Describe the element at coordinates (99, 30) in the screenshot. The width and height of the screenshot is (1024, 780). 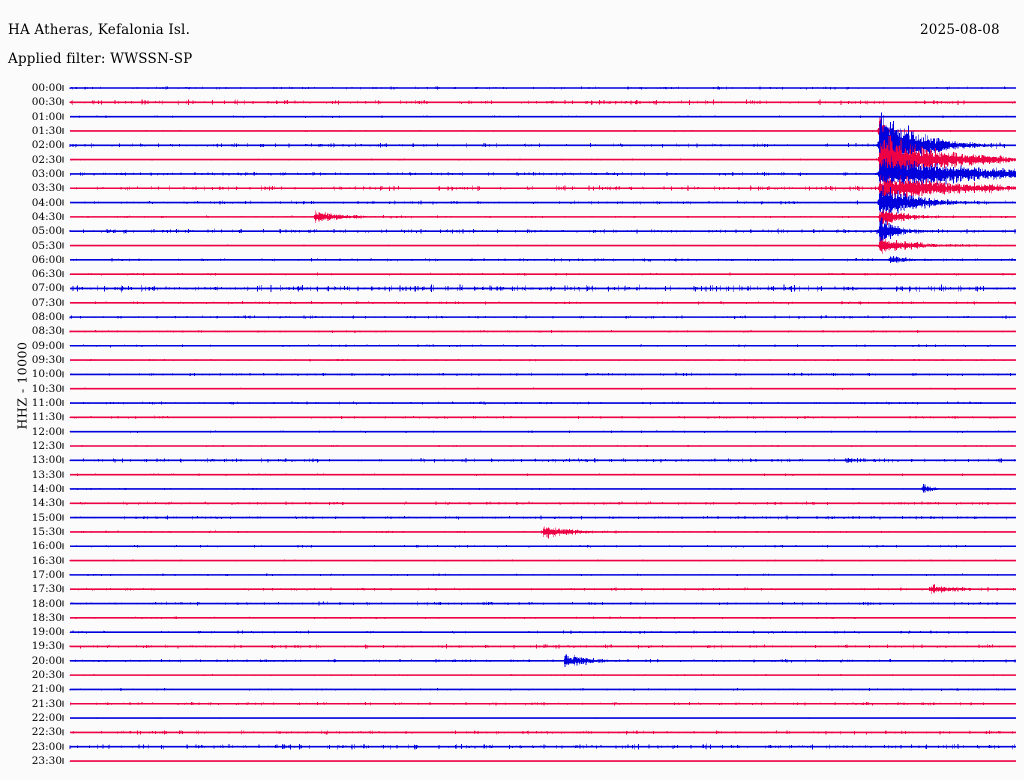
I see `station-title: HA Atheras, Kefalonia Isl.` at that location.